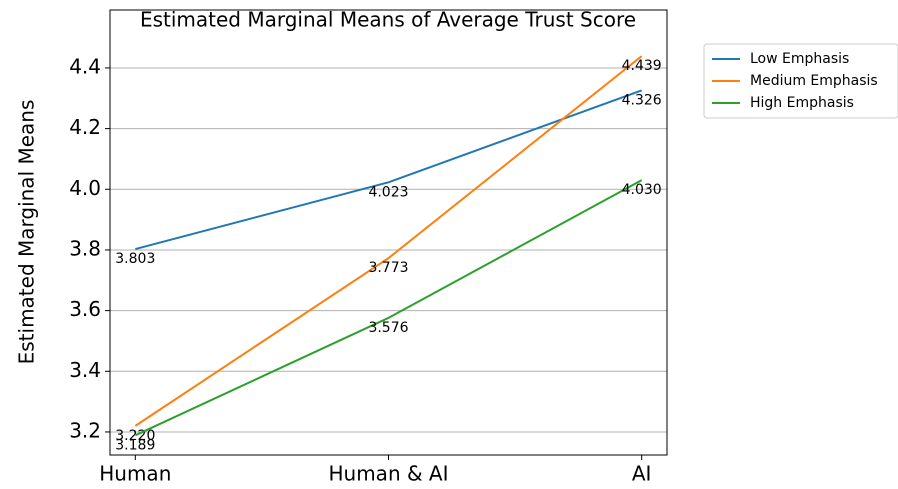  I want to click on data-label: 4.023, so click(388, 192).